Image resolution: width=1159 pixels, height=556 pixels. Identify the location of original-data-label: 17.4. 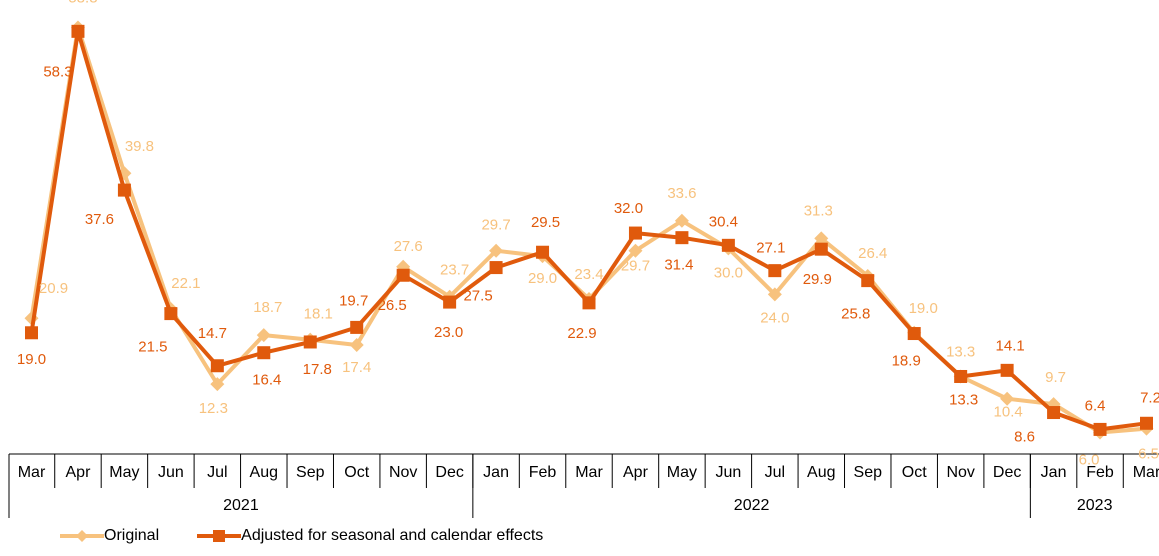
(356, 367).